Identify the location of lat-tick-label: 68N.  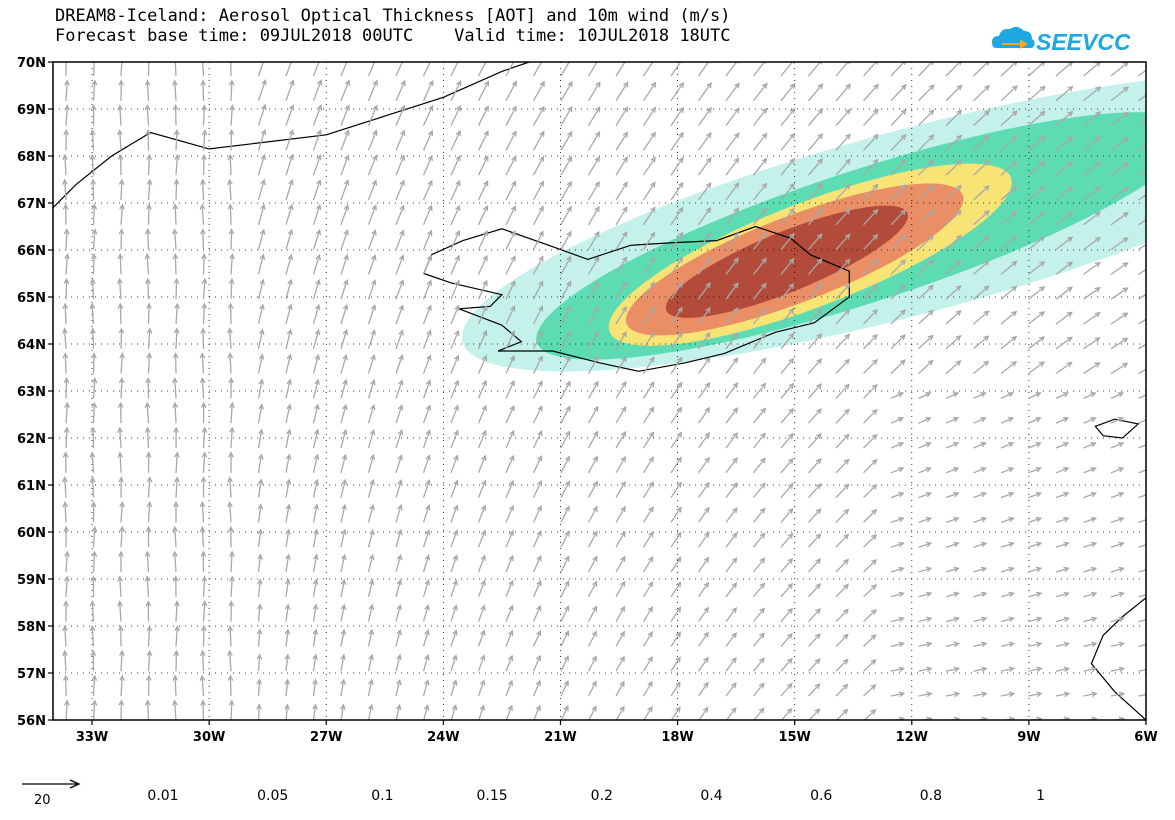
(31, 157).